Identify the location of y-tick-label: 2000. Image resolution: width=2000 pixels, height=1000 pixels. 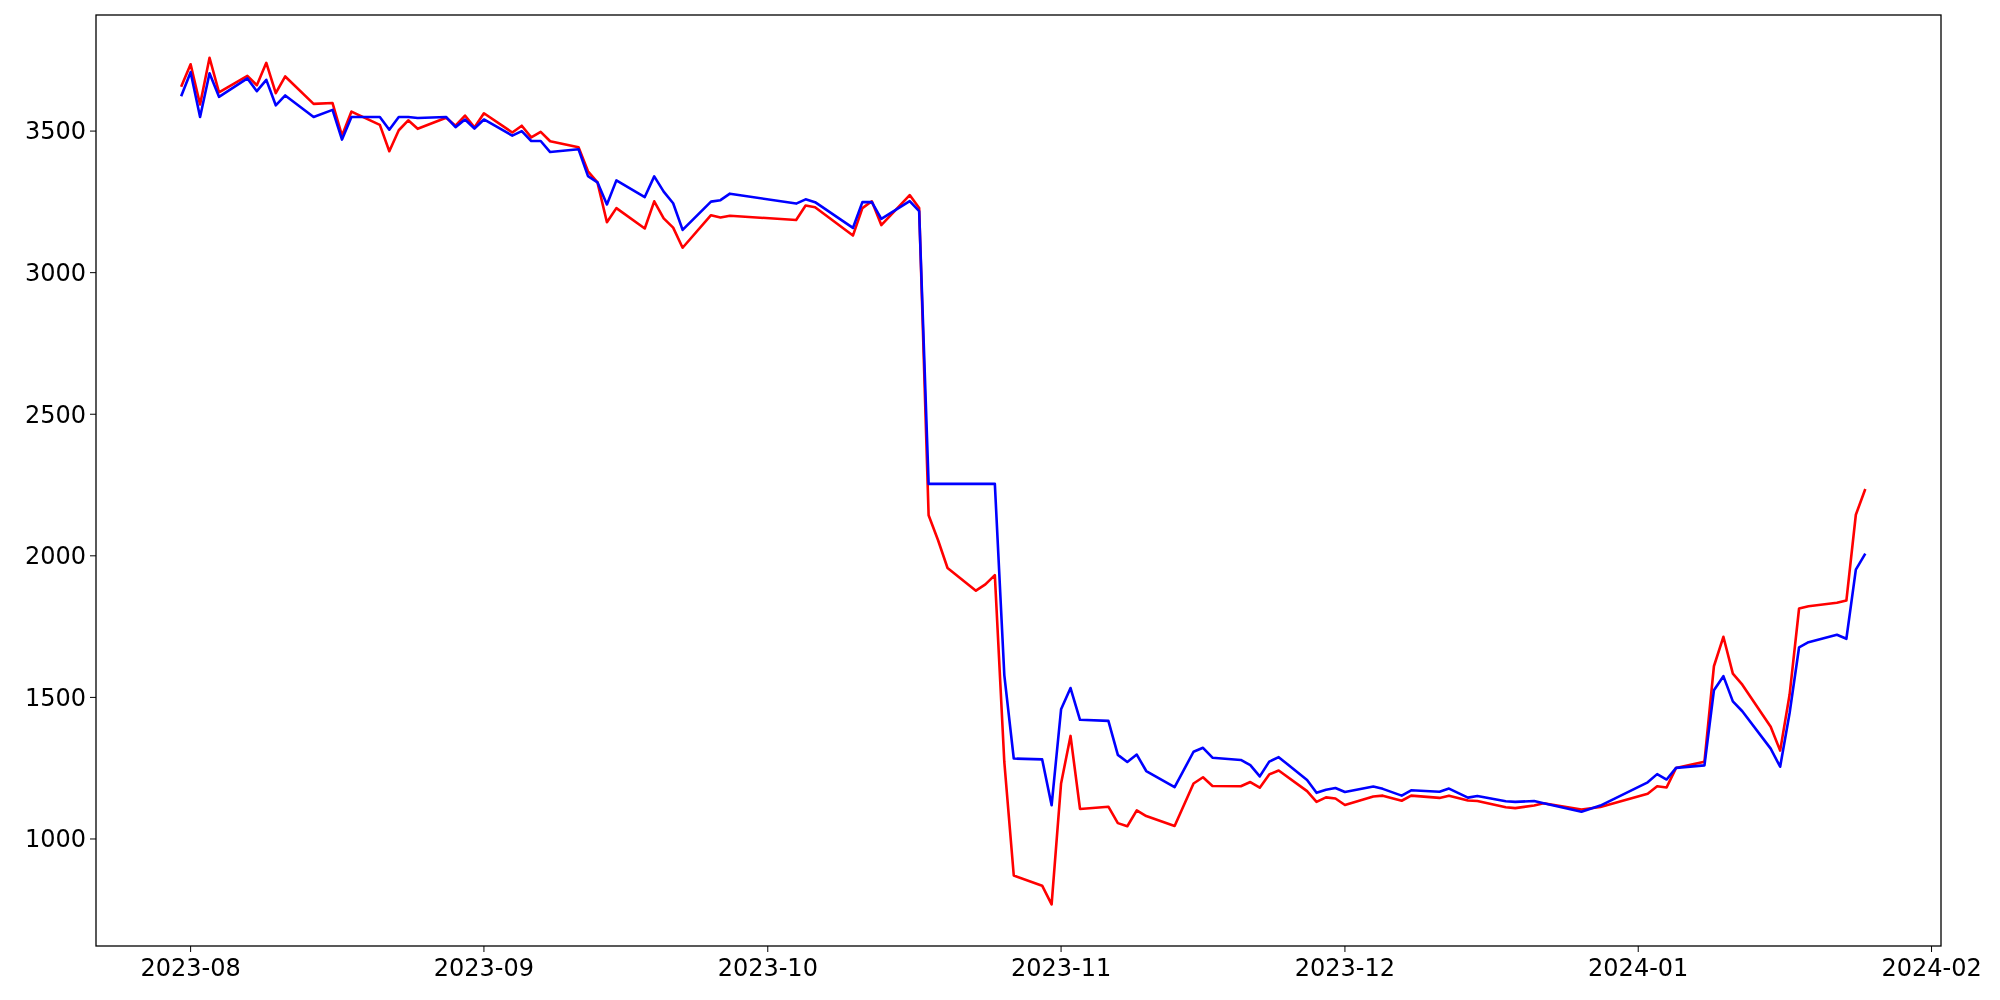
(55, 556).